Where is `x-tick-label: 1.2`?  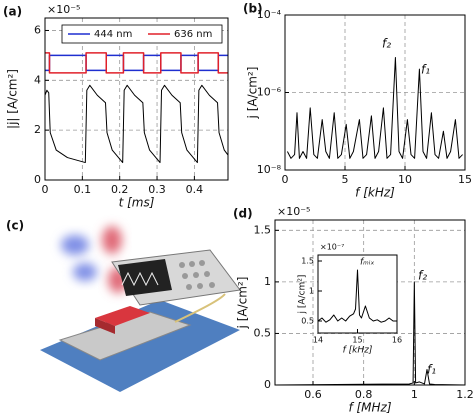
x-tick-label: 1.2 is located at coordinates (465, 394).